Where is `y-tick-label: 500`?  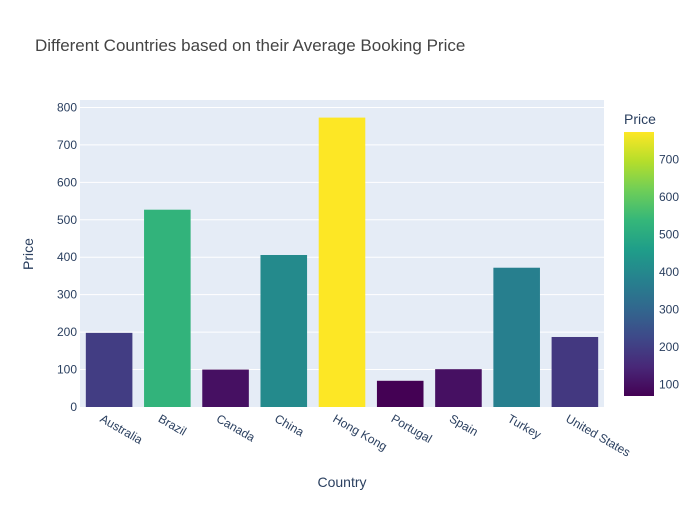
y-tick-label: 500 is located at coordinates (67, 220).